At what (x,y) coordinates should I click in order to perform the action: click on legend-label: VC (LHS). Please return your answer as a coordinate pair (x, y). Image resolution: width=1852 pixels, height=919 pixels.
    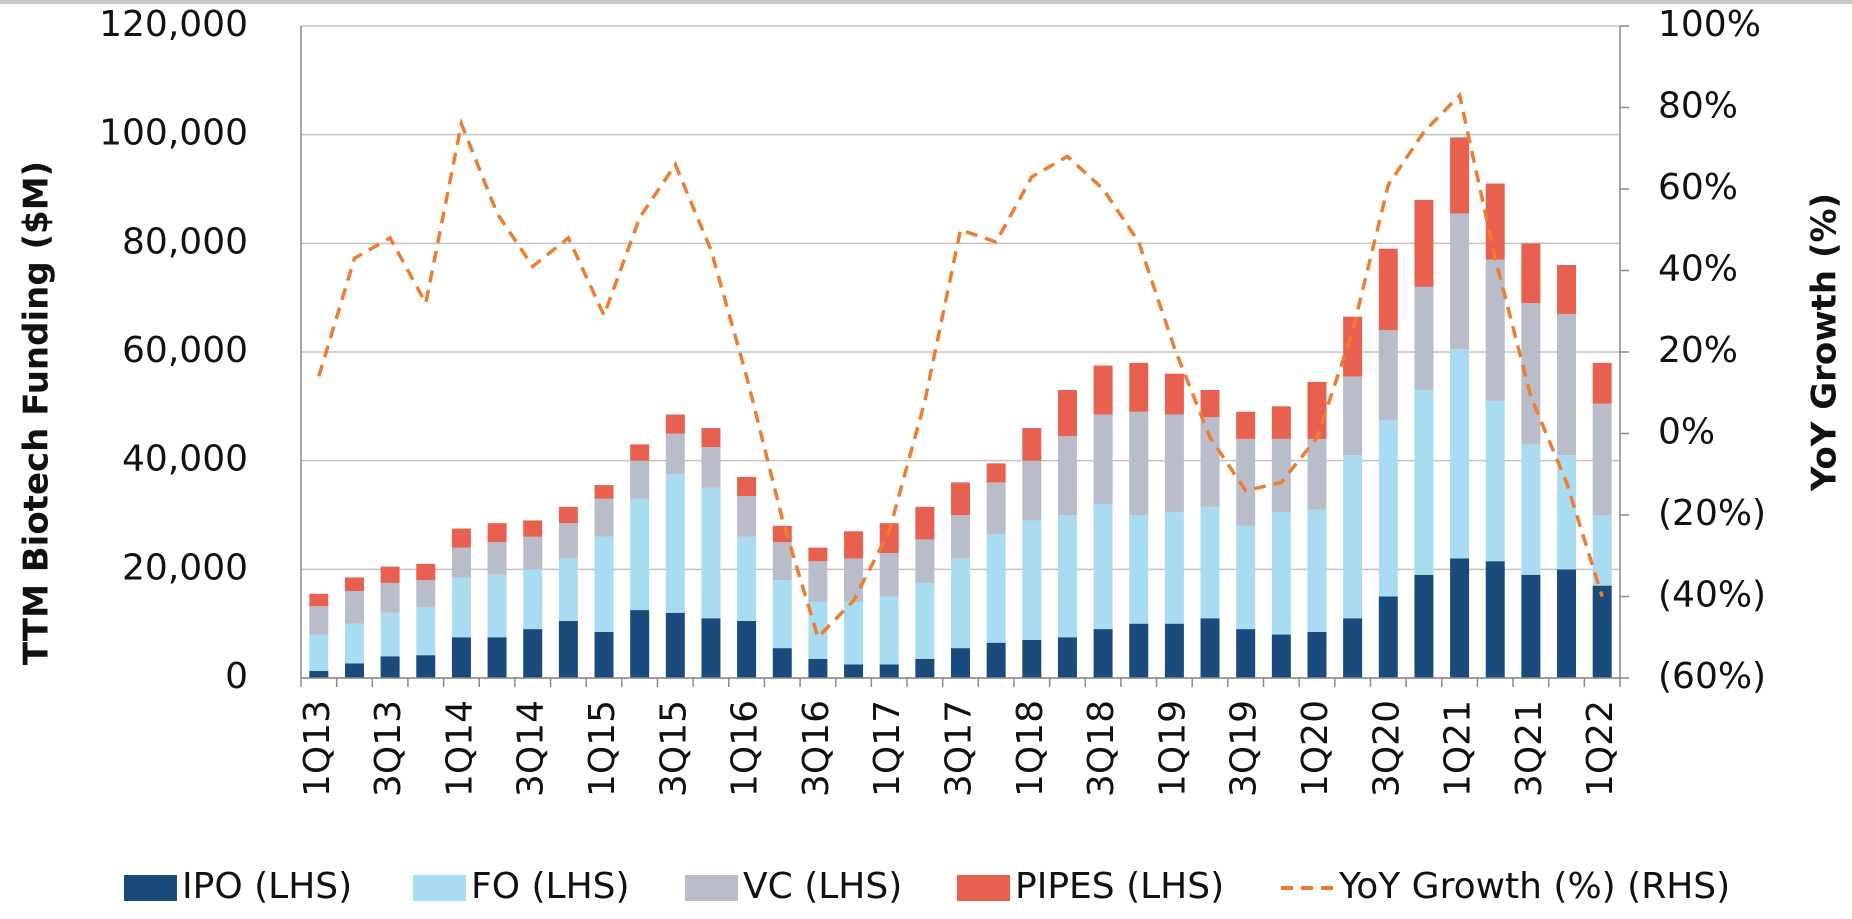
    Looking at the image, I should click on (822, 886).